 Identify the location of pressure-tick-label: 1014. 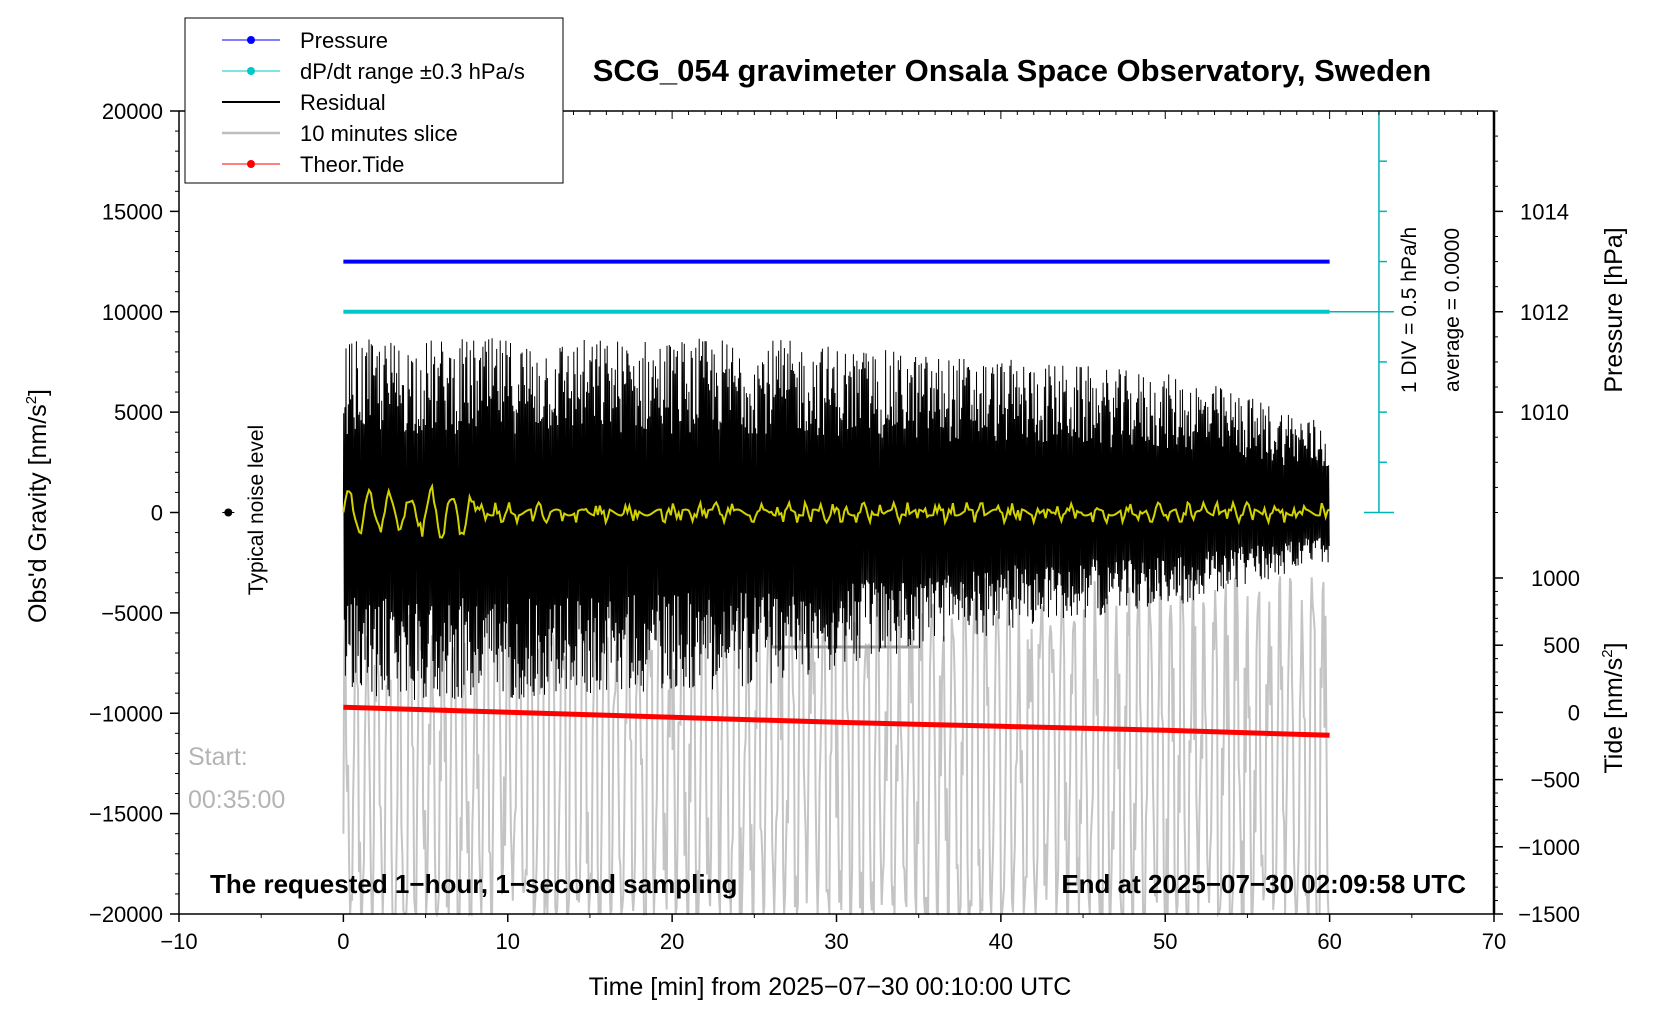
(1544, 211).